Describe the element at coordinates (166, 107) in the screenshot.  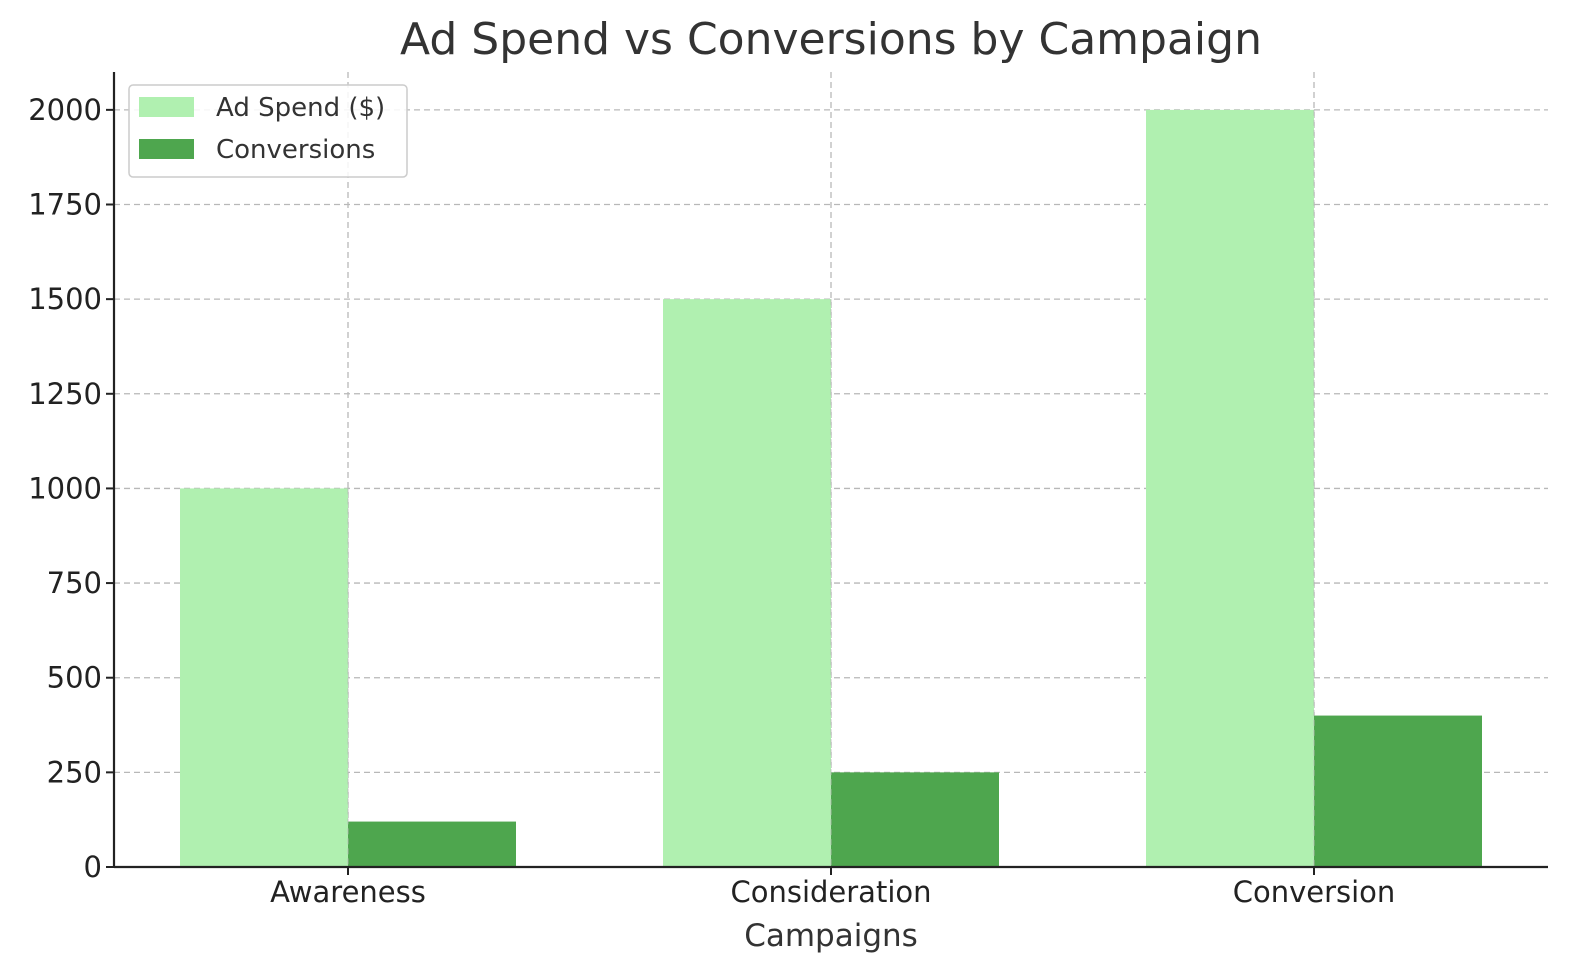
I see `legend-swatch-ad-spend` at that location.